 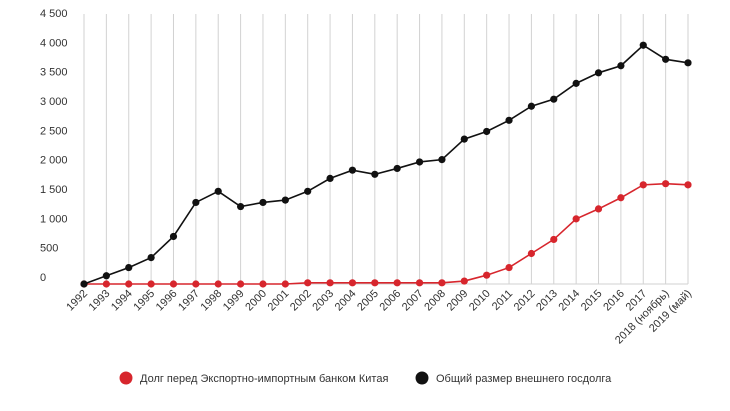 What do you see at coordinates (614, 301) in the screenshot?
I see `x-tick-label: 2016` at bounding box center [614, 301].